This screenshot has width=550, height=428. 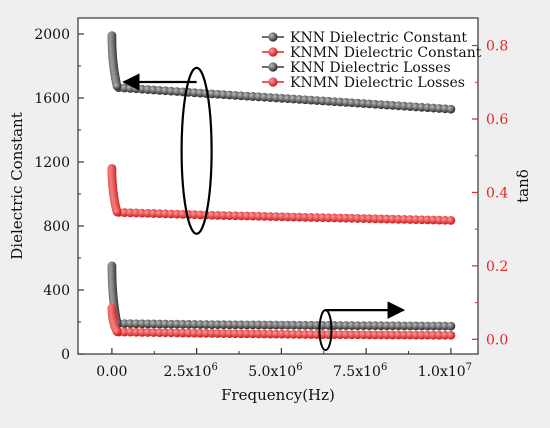 I want to click on right-y-tick-label: 0.0, so click(x=497, y=340).